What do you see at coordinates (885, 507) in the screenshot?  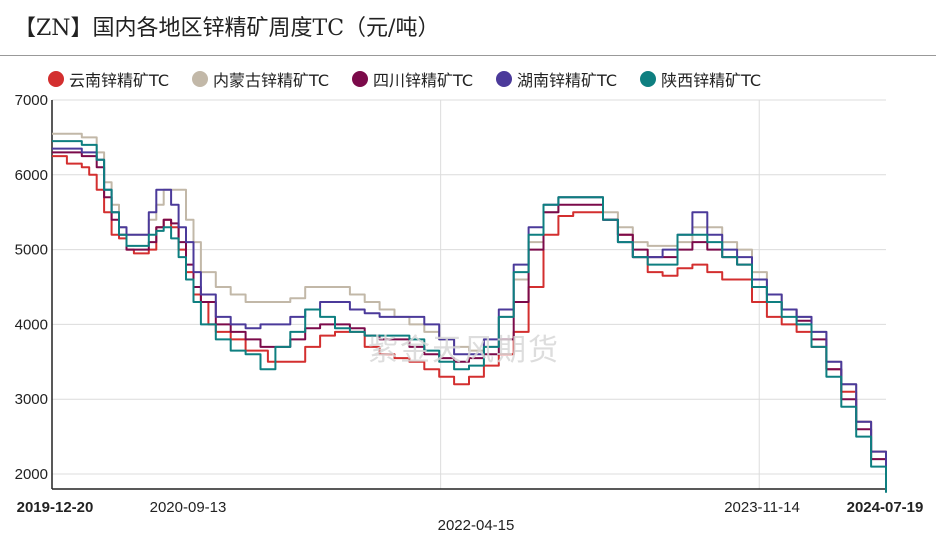 I see `x-tick-label: 2024-07-19` at bounding box center [885, 507].